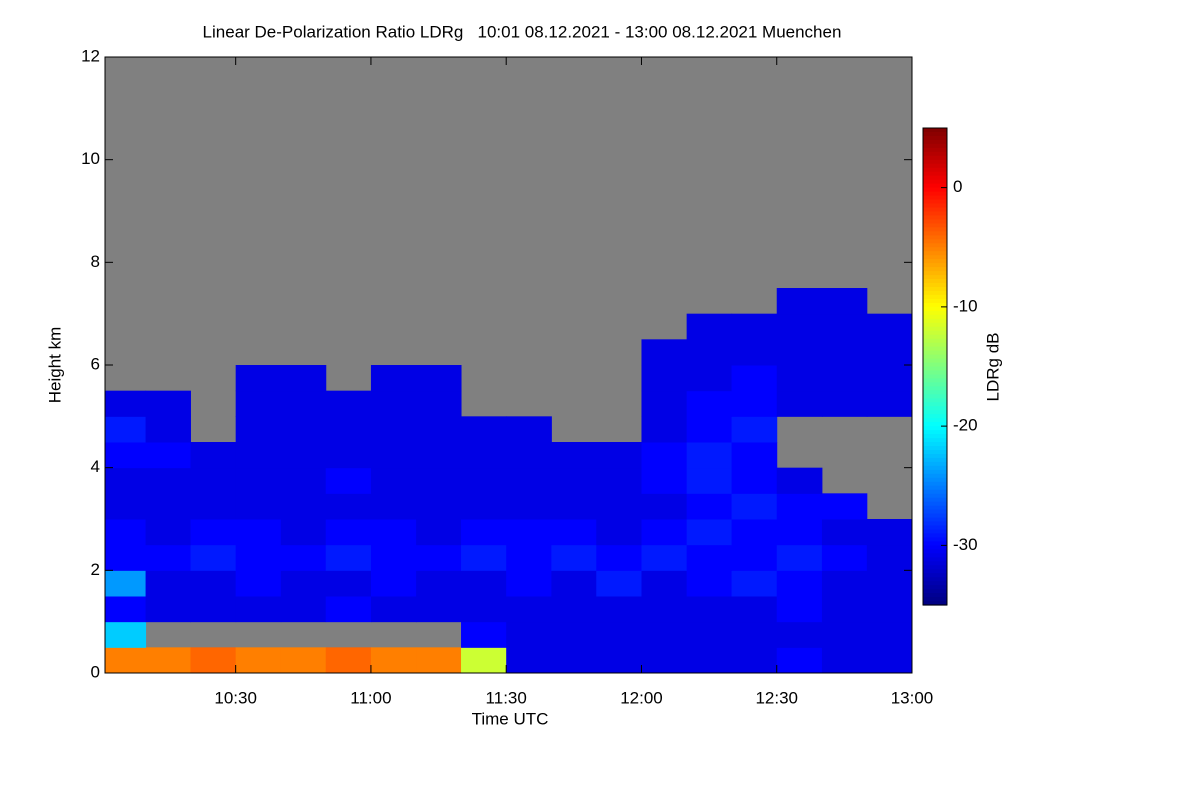  I want to click on y-tick-label: 4, so click(95, 466).